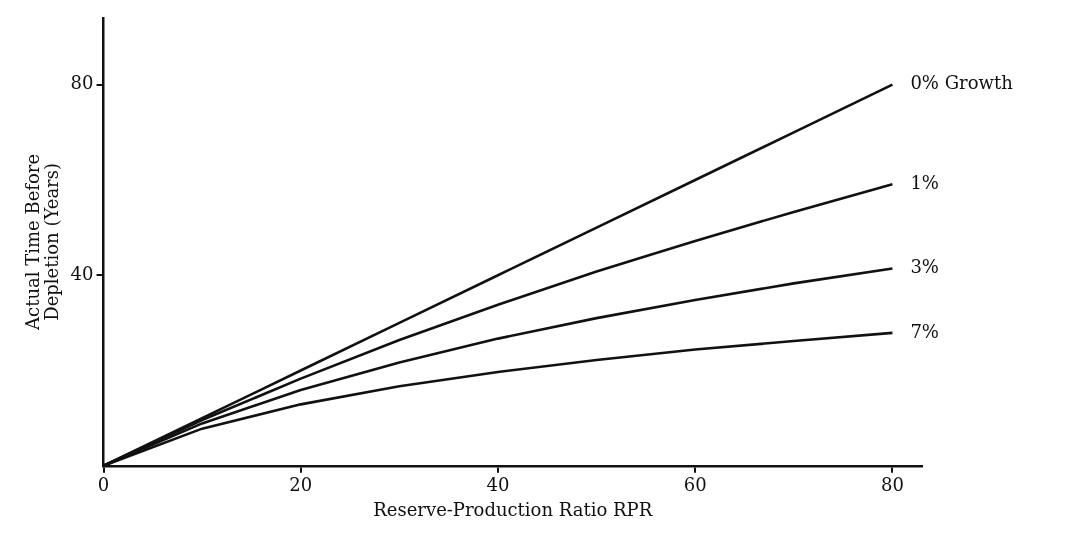  I want to click on x-tick-label: 80, so click(892, 485).